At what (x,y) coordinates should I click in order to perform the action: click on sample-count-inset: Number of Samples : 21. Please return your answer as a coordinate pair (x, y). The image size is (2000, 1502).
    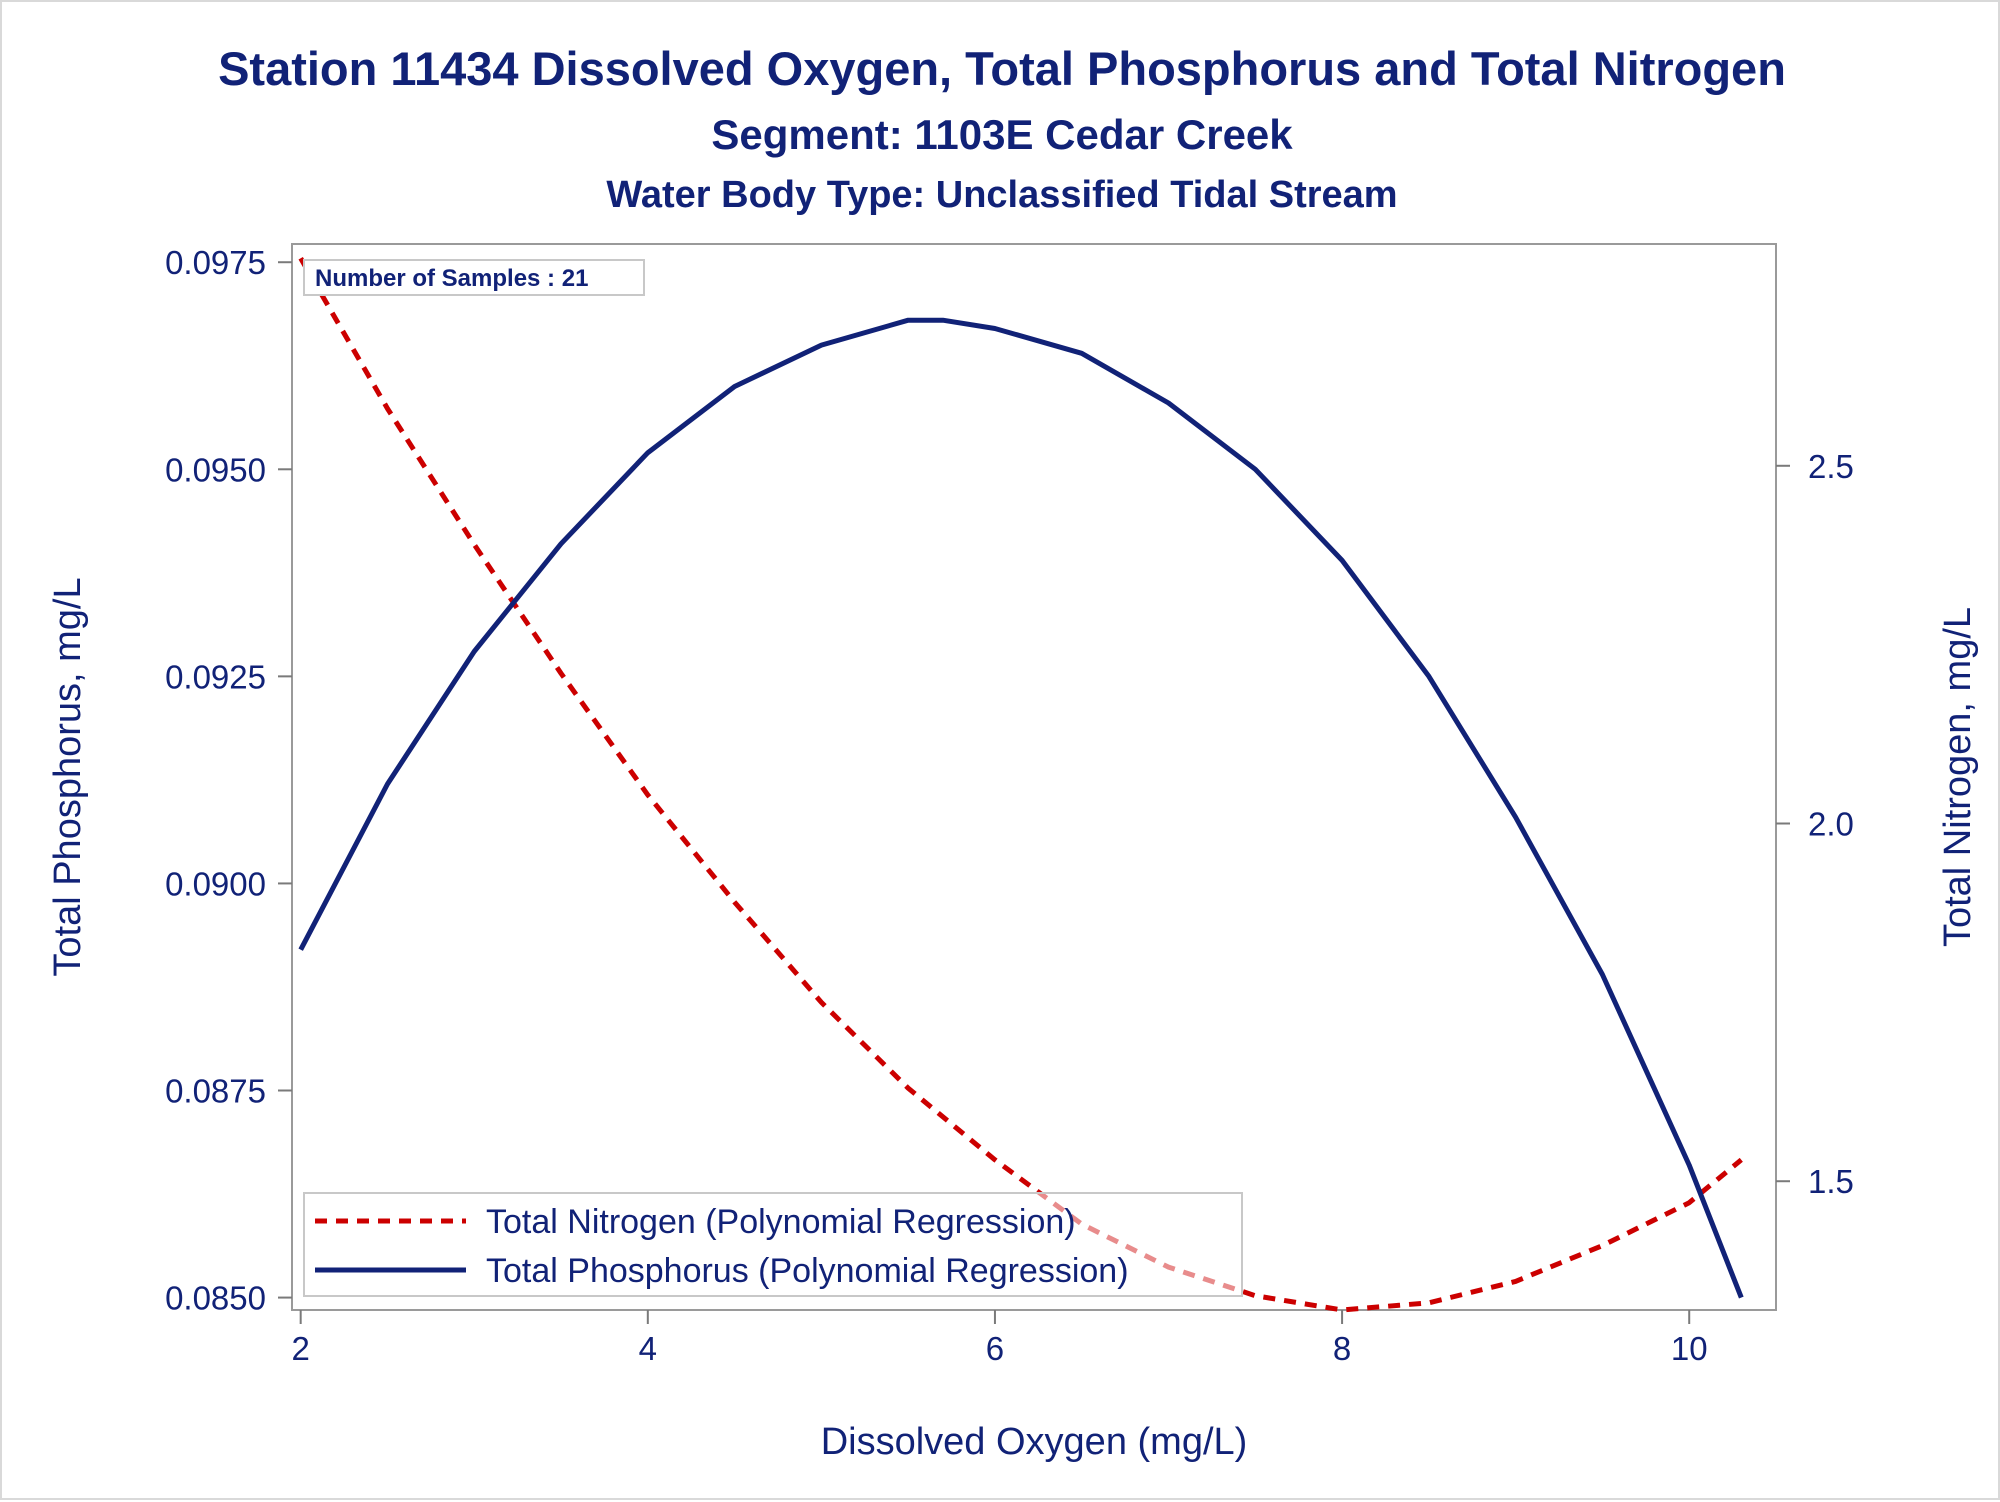
    Looking at the image, I should click on (474, 277).